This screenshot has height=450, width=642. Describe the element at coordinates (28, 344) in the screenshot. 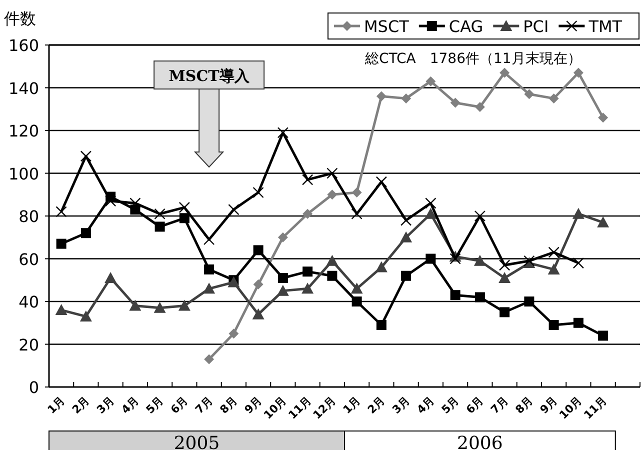

I see `y-tick-label: 20` at that location.